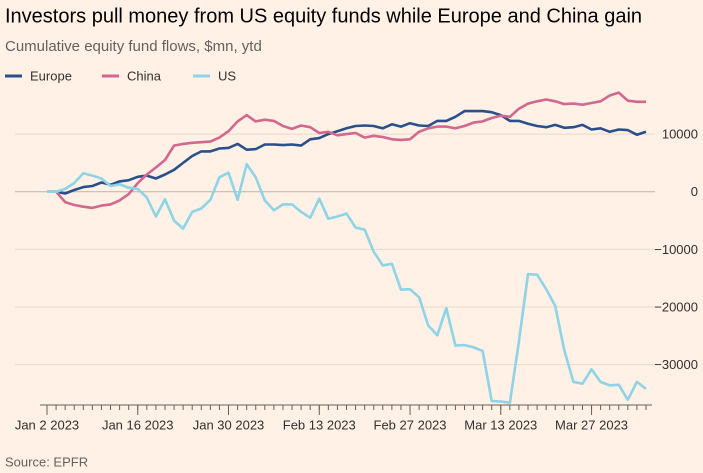 Image resolution: width=703 pixels, height=473 pixels. What do you see at coordinates (138, 424) in the screenshot?
I see `x-tick-label: Jan 16 2023` at bounding box center [138, 424].